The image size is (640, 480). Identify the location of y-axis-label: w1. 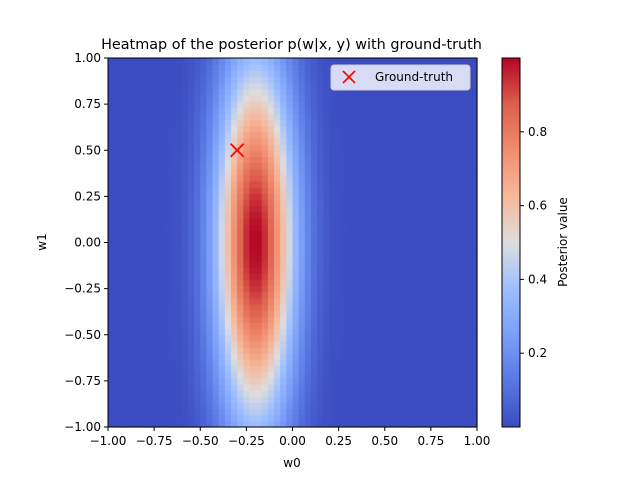
(42, 241).